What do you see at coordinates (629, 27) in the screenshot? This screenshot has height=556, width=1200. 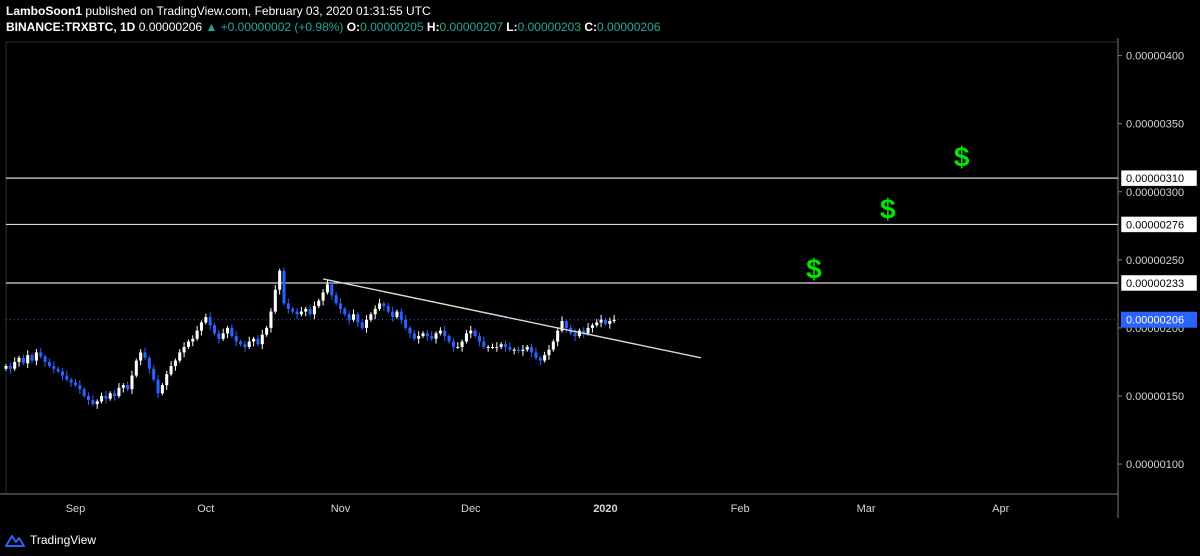 I see `close-value: 0.00000206` at bounding box center [629, 27].